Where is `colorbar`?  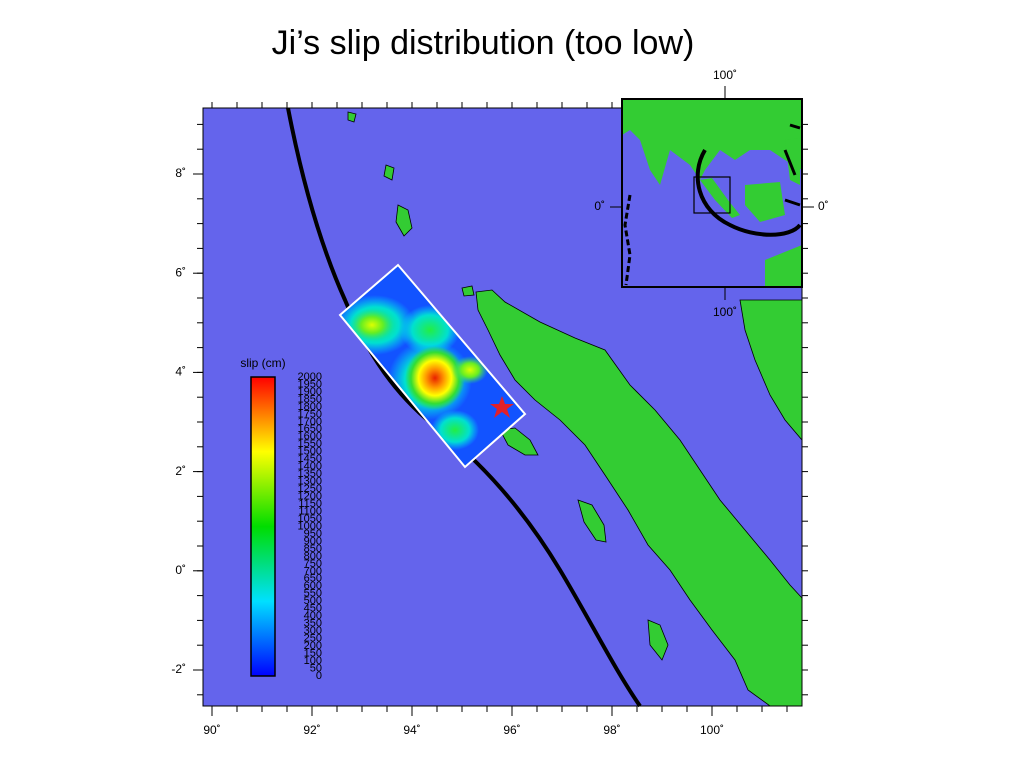
colorbar is located at coordinates (263, 526).